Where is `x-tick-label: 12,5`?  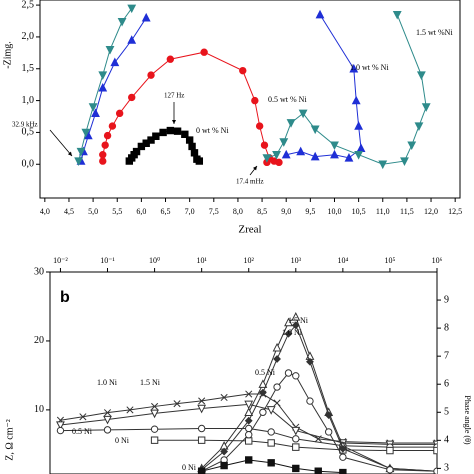
x-tick-label: 12,5 is located at coordinates (455, 211).